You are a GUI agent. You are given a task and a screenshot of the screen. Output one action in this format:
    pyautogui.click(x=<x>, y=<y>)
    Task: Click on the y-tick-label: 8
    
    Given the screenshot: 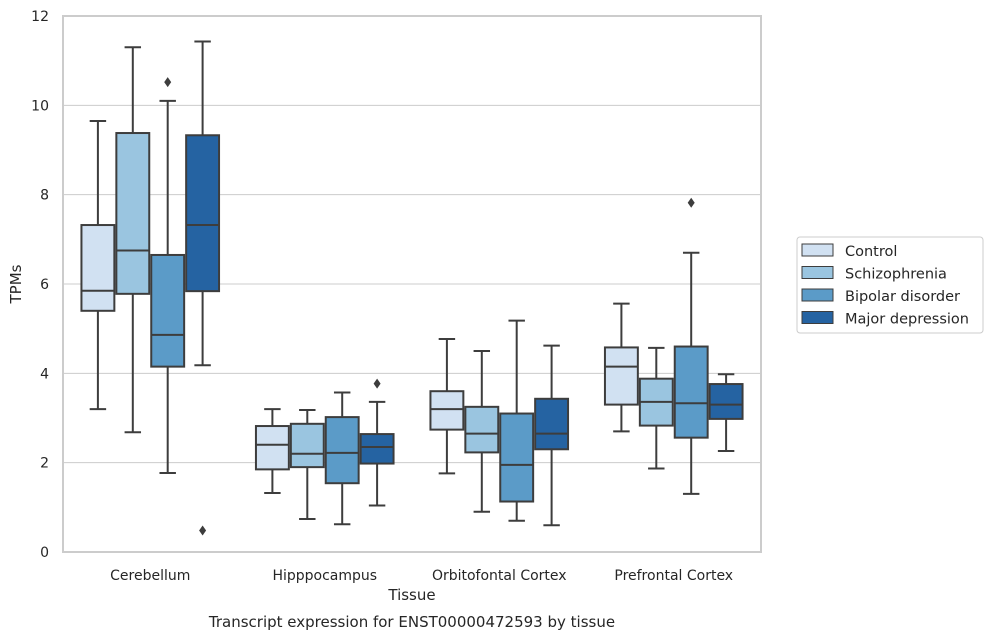 What is the action you would take?
    pyautogui.click(x=44, y=196)
    